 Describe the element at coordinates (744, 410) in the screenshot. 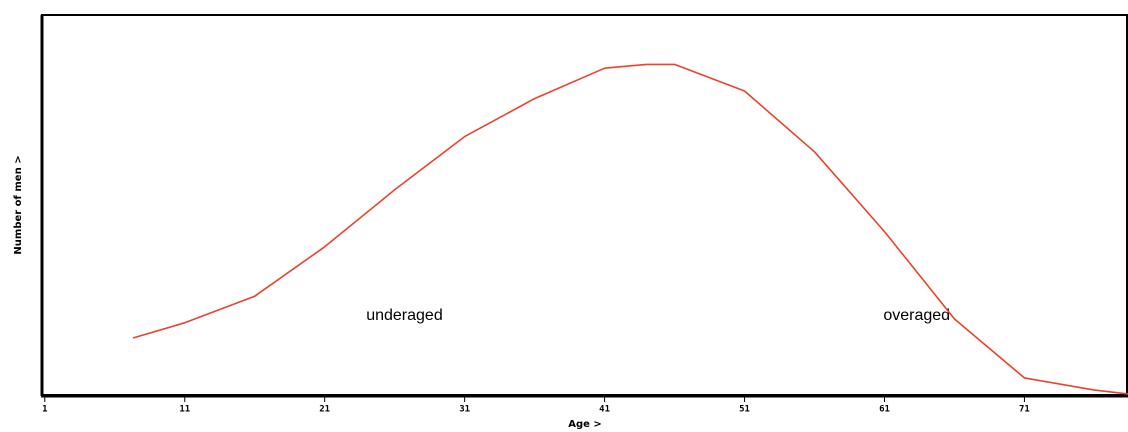

I see `x-tick-label: 51` at that location.